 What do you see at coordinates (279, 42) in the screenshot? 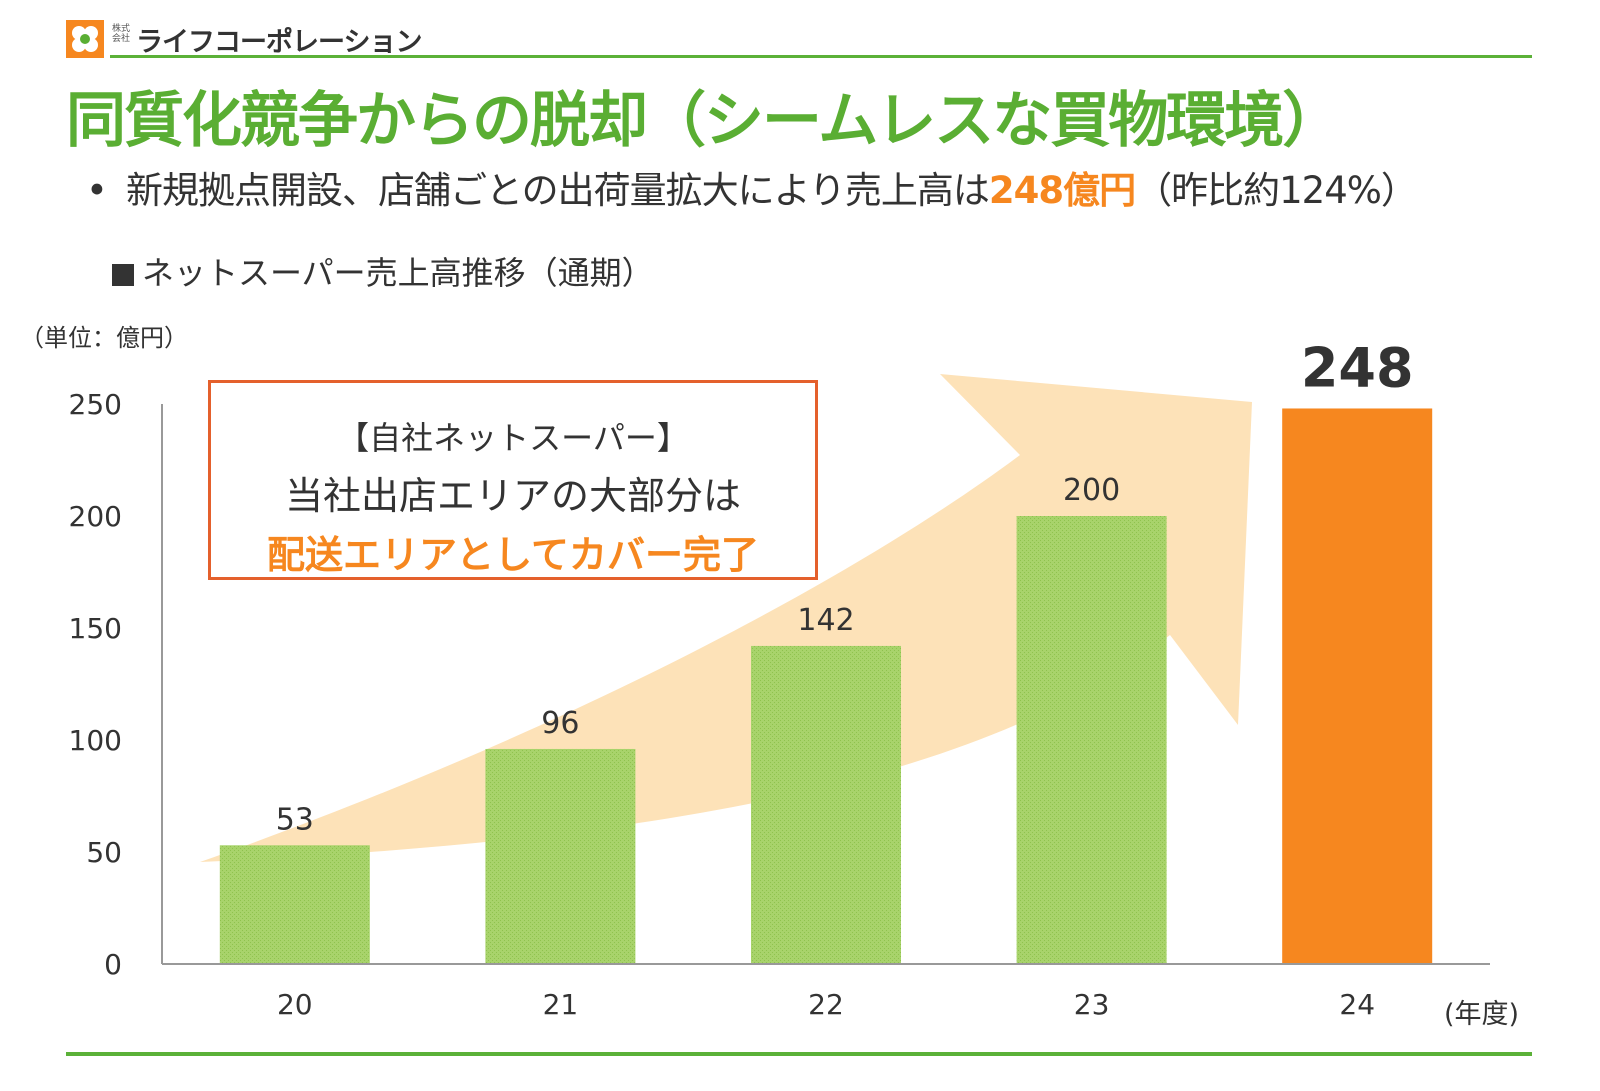
I see `company-name: ライフコーポレーション` at bounding box center [279, 42].